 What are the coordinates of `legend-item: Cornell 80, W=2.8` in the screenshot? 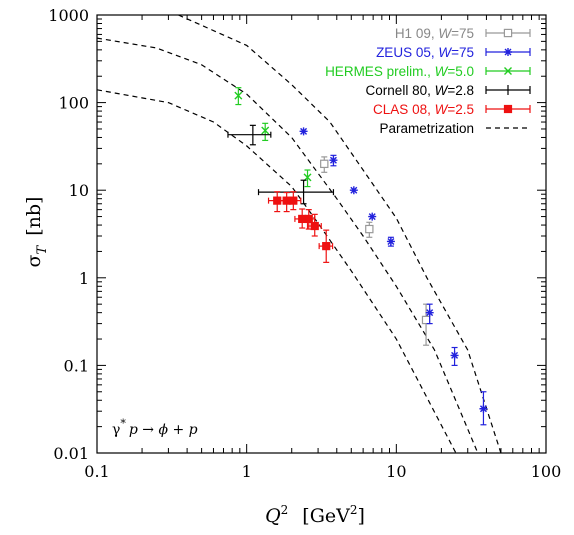 It's located at (448, 90).